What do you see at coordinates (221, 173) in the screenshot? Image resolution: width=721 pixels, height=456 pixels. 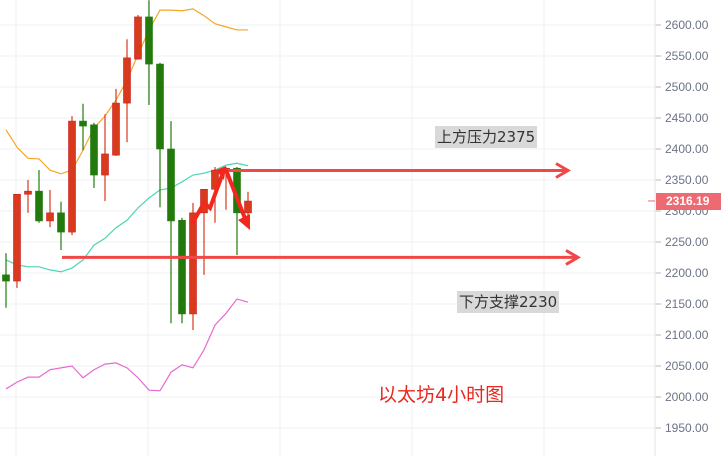 I see `up-arrowhead-icon` at bounding box center [221, 173].